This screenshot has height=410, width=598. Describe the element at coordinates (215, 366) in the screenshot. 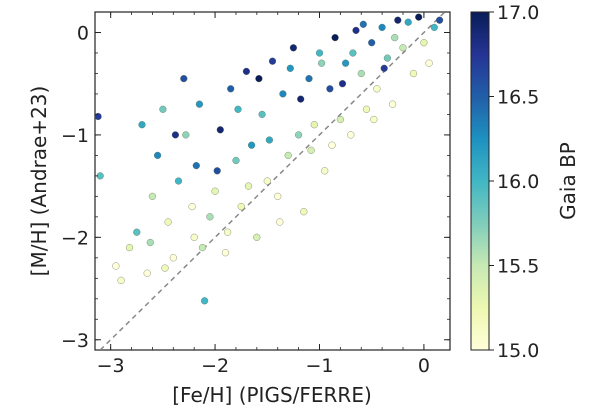

I see `x-tick-label: −2` at that location.